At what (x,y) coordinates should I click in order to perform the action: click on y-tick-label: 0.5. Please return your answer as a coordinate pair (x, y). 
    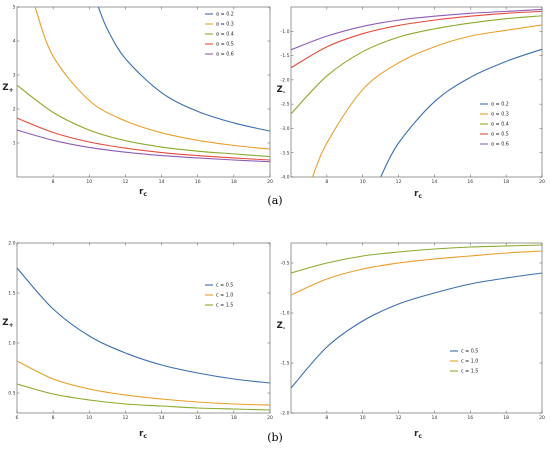
    Looking at the image, I should click on (11, 394).